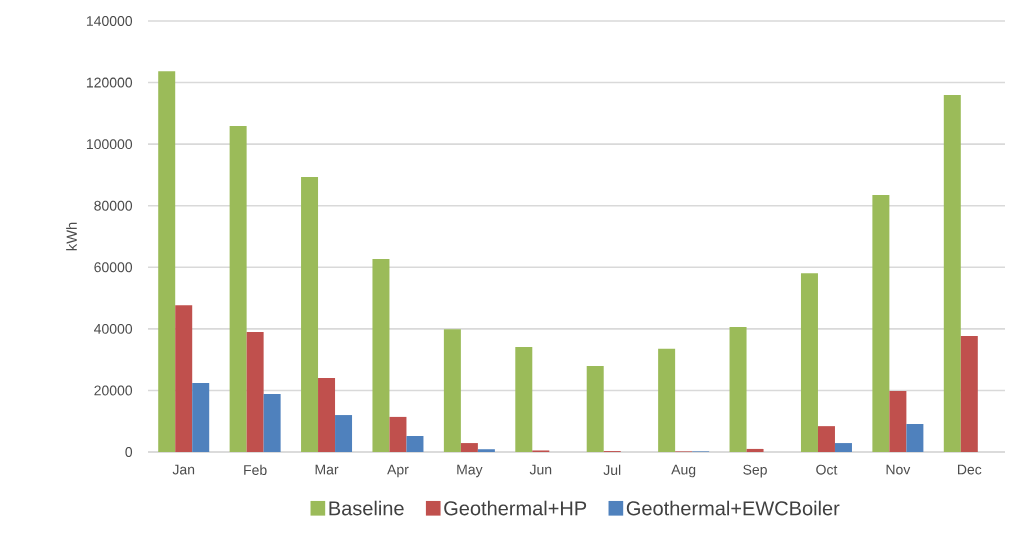 This screenshot has width=1021, height=554. Describe the element at coordinates (113, 328) in the screenshot. I see `y-tick-label: 40000` at that location.